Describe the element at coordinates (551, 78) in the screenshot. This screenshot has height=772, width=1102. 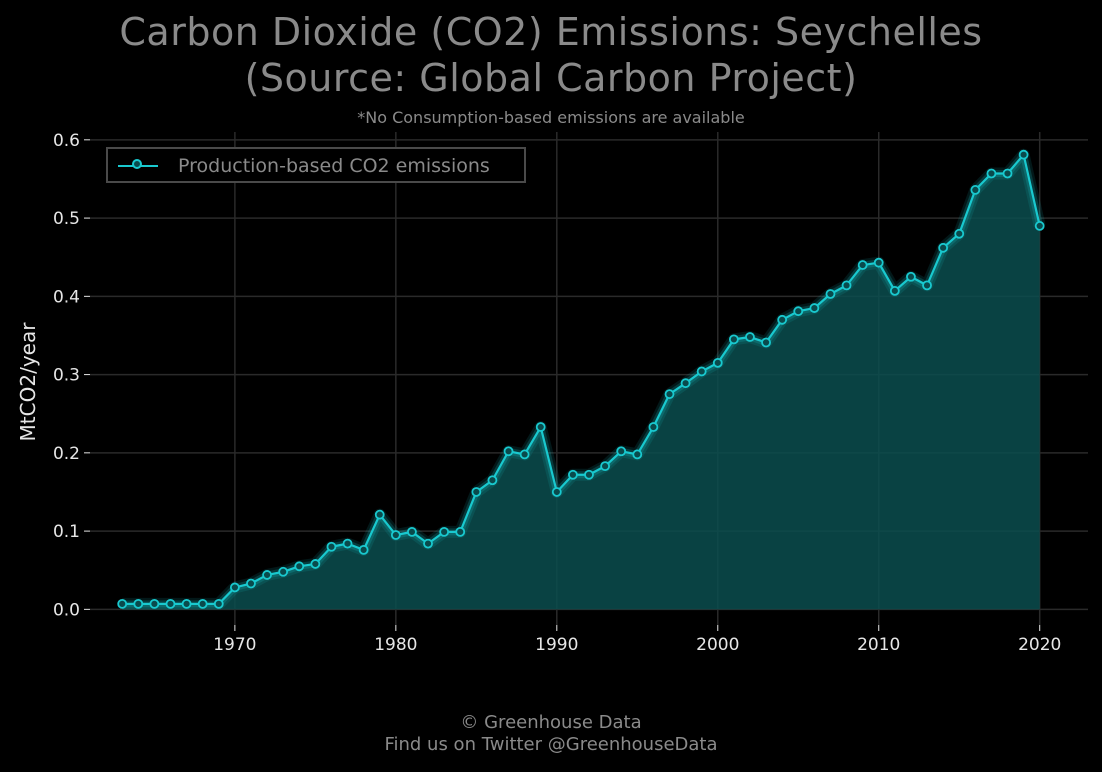
I see `chart-title-line-2: (Source: Global Carbon Project)` at that location.